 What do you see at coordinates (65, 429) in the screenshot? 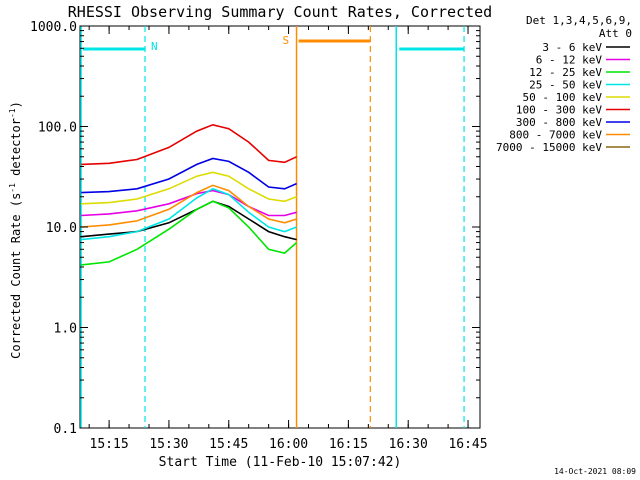
I see `y-tick-label: 0.1` at bounding box center [65, 429].